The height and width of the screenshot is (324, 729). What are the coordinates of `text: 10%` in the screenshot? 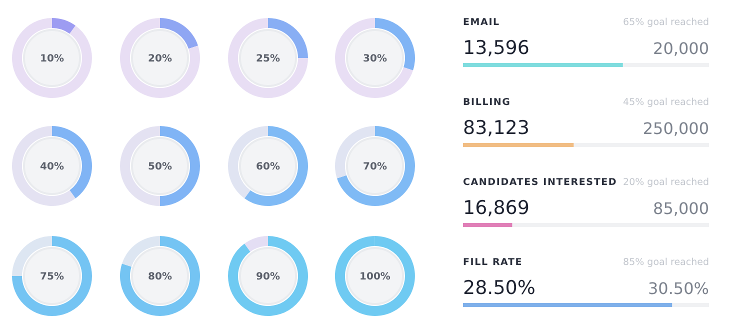 It's located at (52, 59).